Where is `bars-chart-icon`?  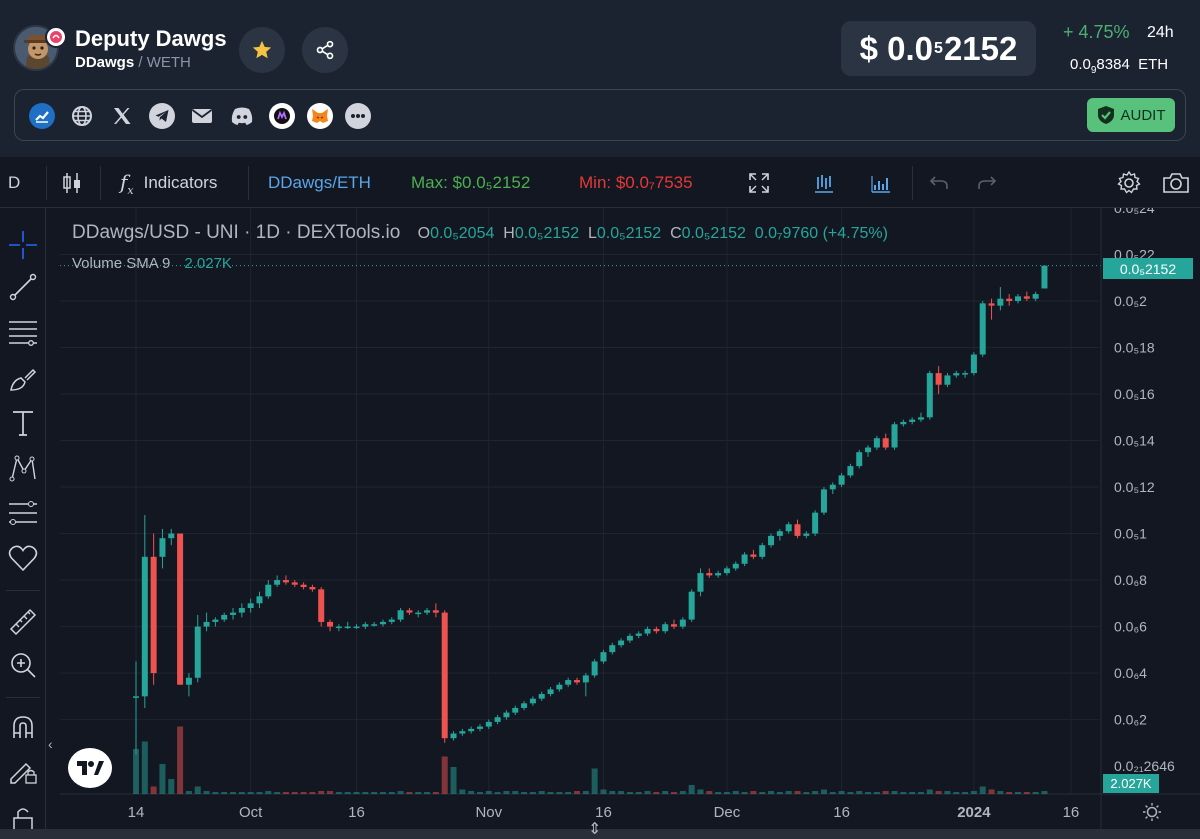
bars-chart-icon is located at coordinates (824, 184).